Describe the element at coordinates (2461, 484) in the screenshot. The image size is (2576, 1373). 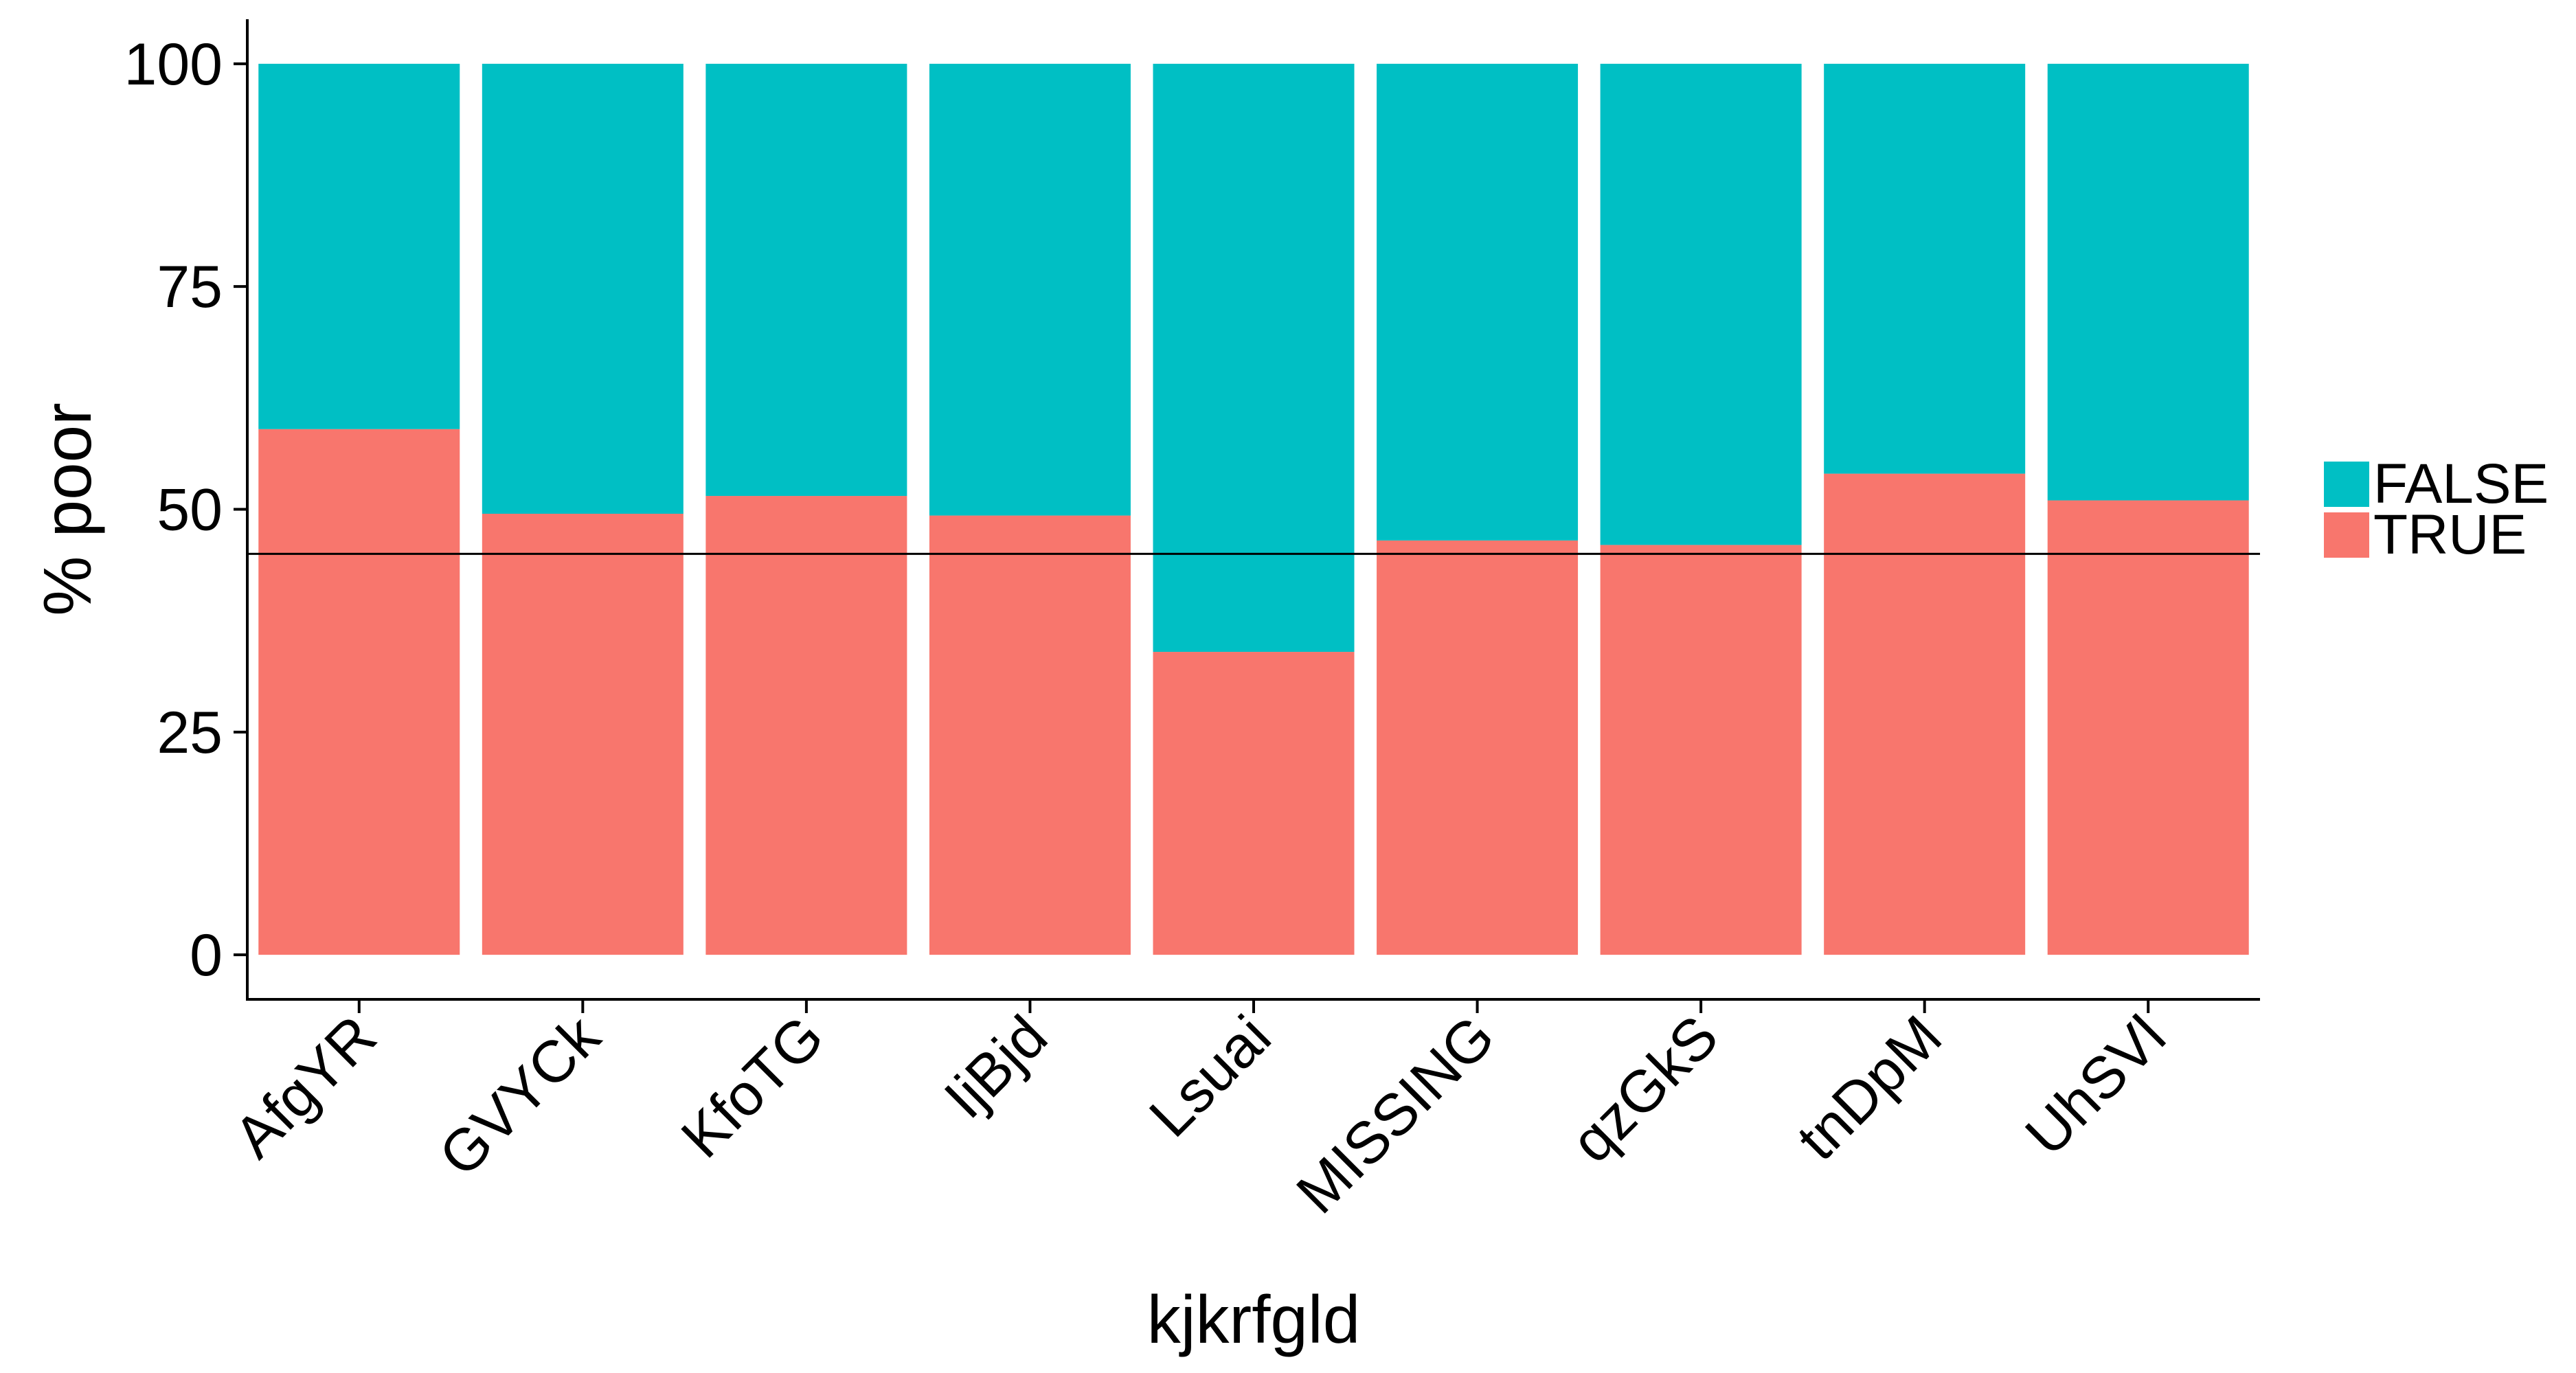
I see `legend-label-false: FALSE` at that location.